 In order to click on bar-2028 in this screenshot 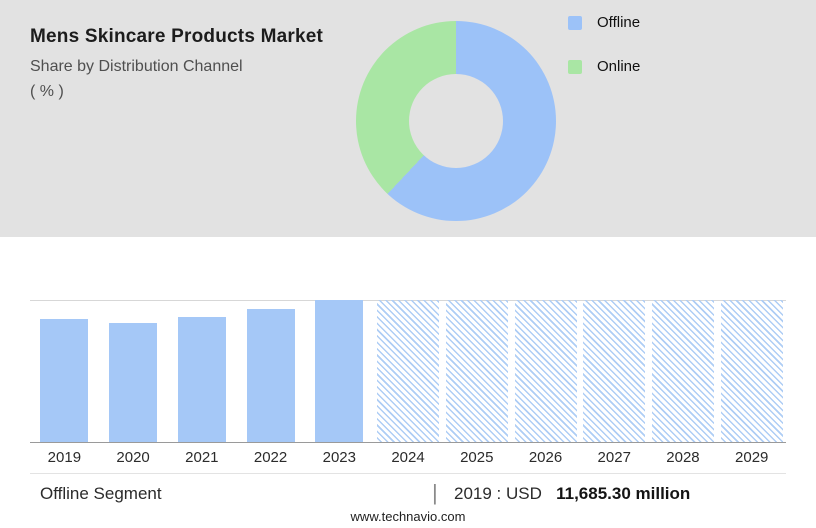, I will do `click(682, 371)`.